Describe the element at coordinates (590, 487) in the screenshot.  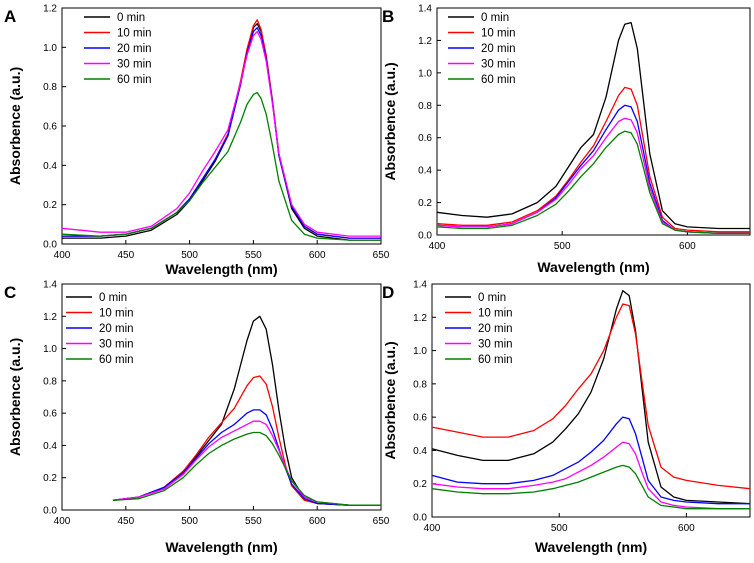
I see `chart-d-series-line-60-min` at that location.